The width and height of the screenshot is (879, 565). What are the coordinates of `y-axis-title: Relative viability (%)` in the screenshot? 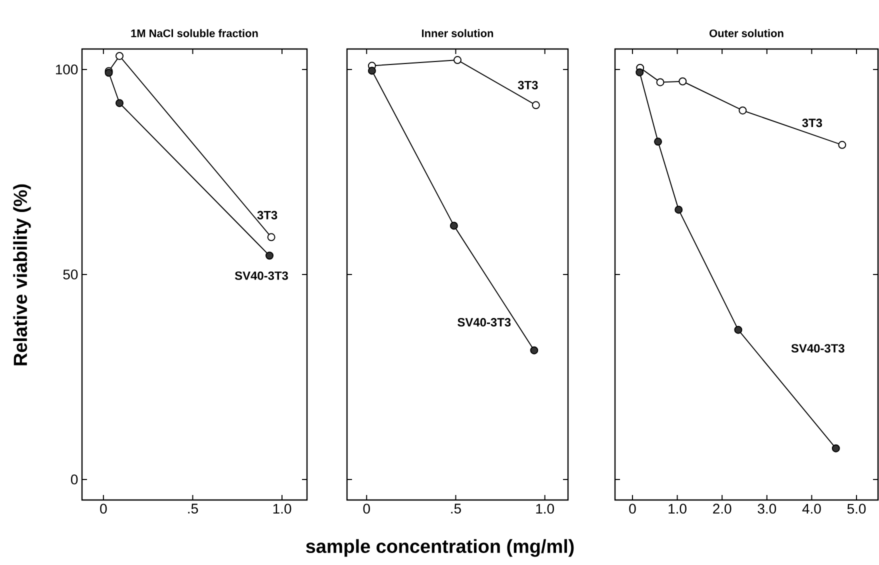 It's located at (22, 275).